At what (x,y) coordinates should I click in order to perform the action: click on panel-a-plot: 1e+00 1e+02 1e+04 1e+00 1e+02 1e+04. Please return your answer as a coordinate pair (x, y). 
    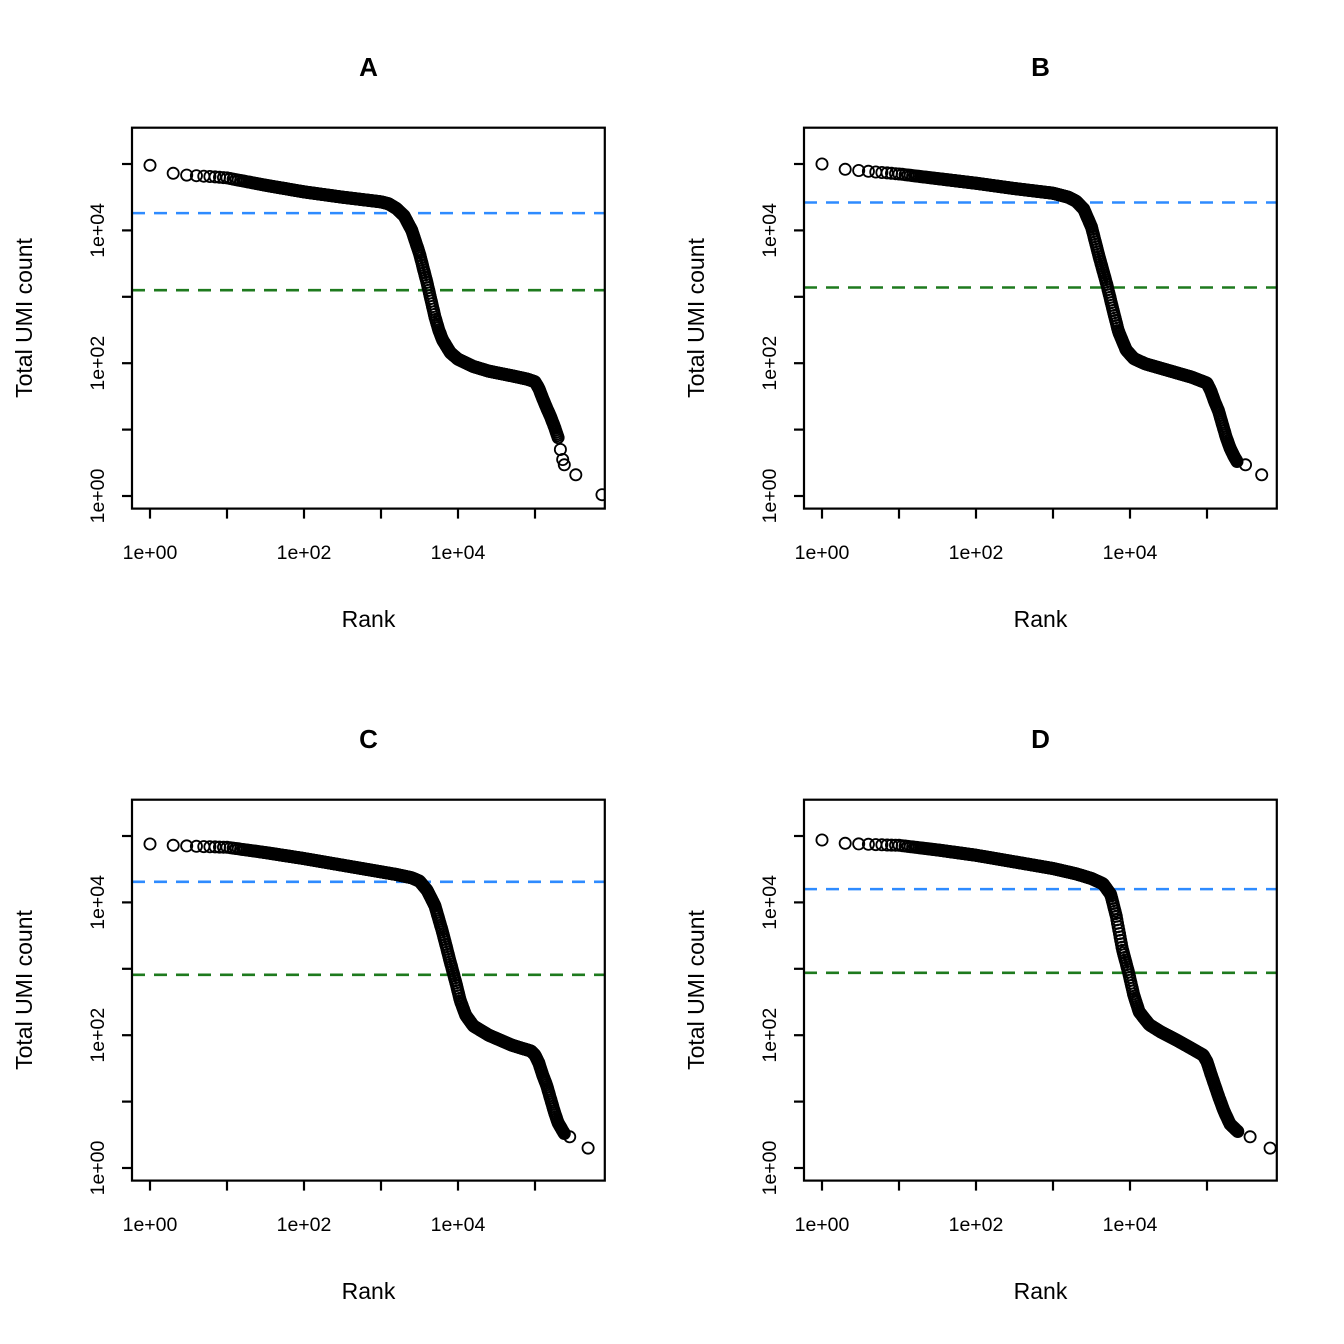
    Looking at the image, I should click on (346, 345).